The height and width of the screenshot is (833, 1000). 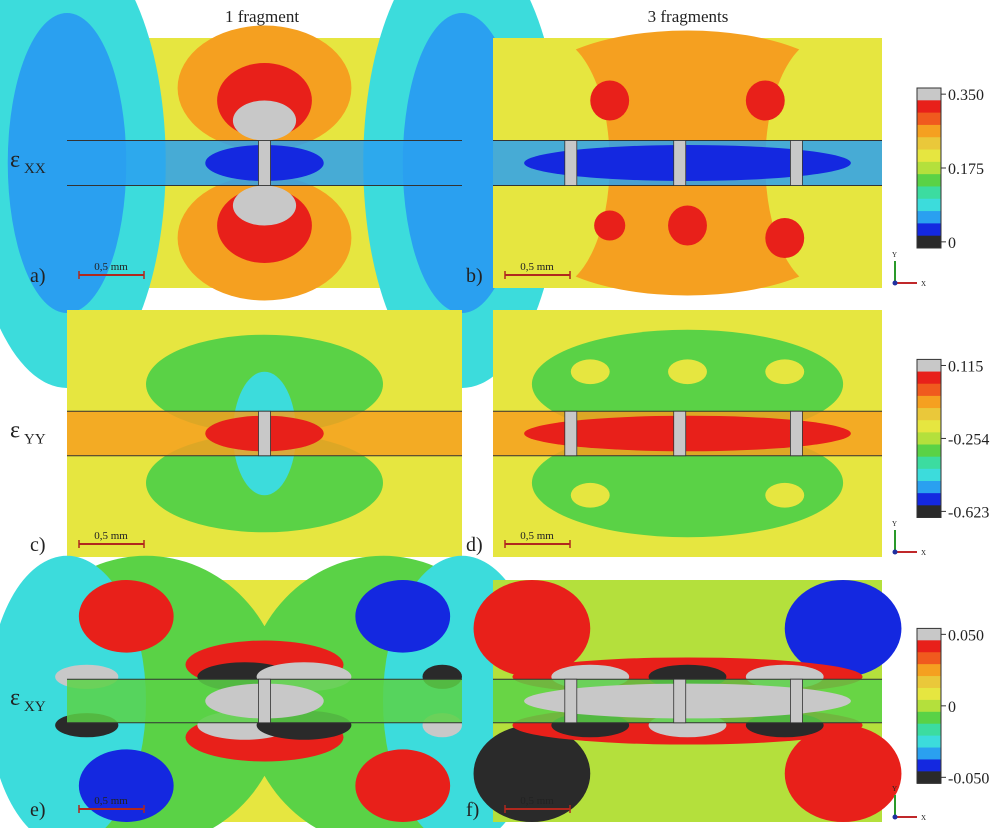 I want to click on panel-label: b), so click(x=474, y=276).